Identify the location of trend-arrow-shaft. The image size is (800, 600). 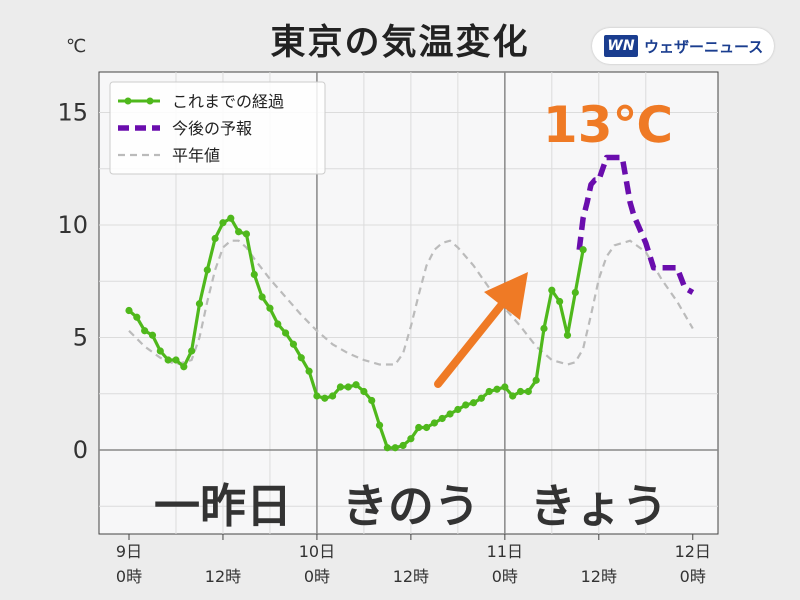
(474, 338).